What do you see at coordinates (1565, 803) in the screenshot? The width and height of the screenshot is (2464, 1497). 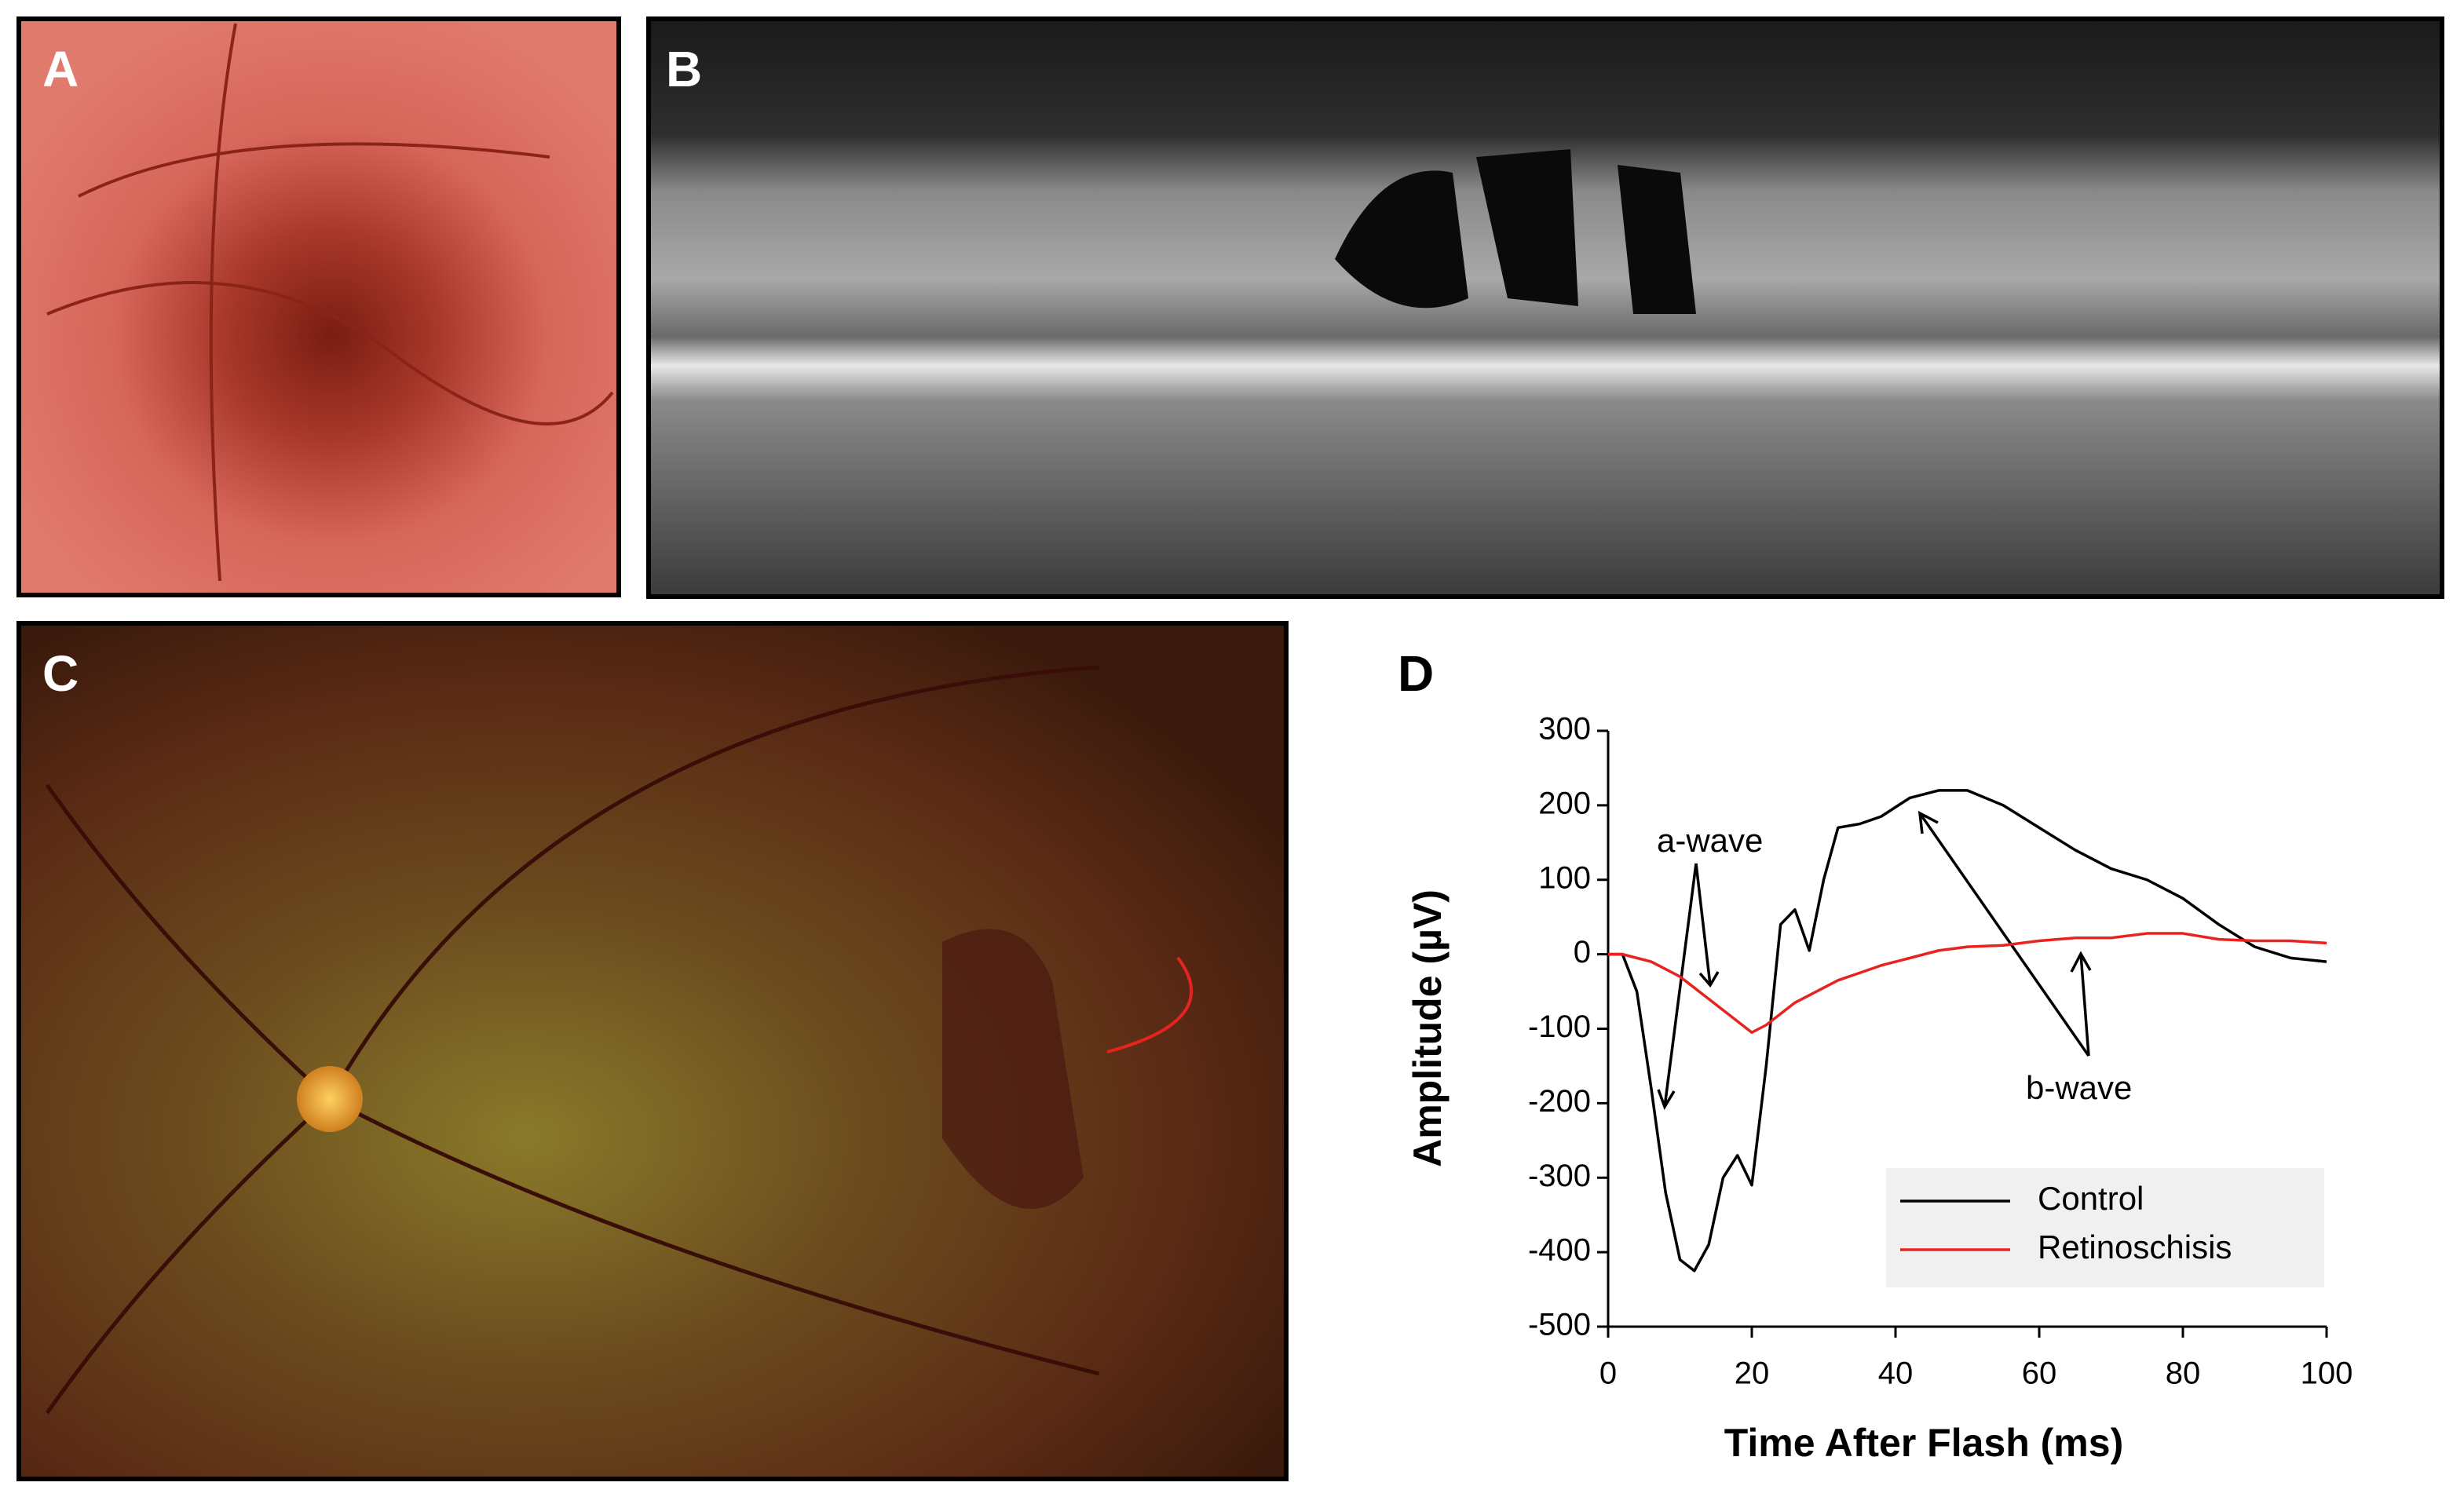 I see `y-tick-label: 200` at bounding box center [1565, 803].